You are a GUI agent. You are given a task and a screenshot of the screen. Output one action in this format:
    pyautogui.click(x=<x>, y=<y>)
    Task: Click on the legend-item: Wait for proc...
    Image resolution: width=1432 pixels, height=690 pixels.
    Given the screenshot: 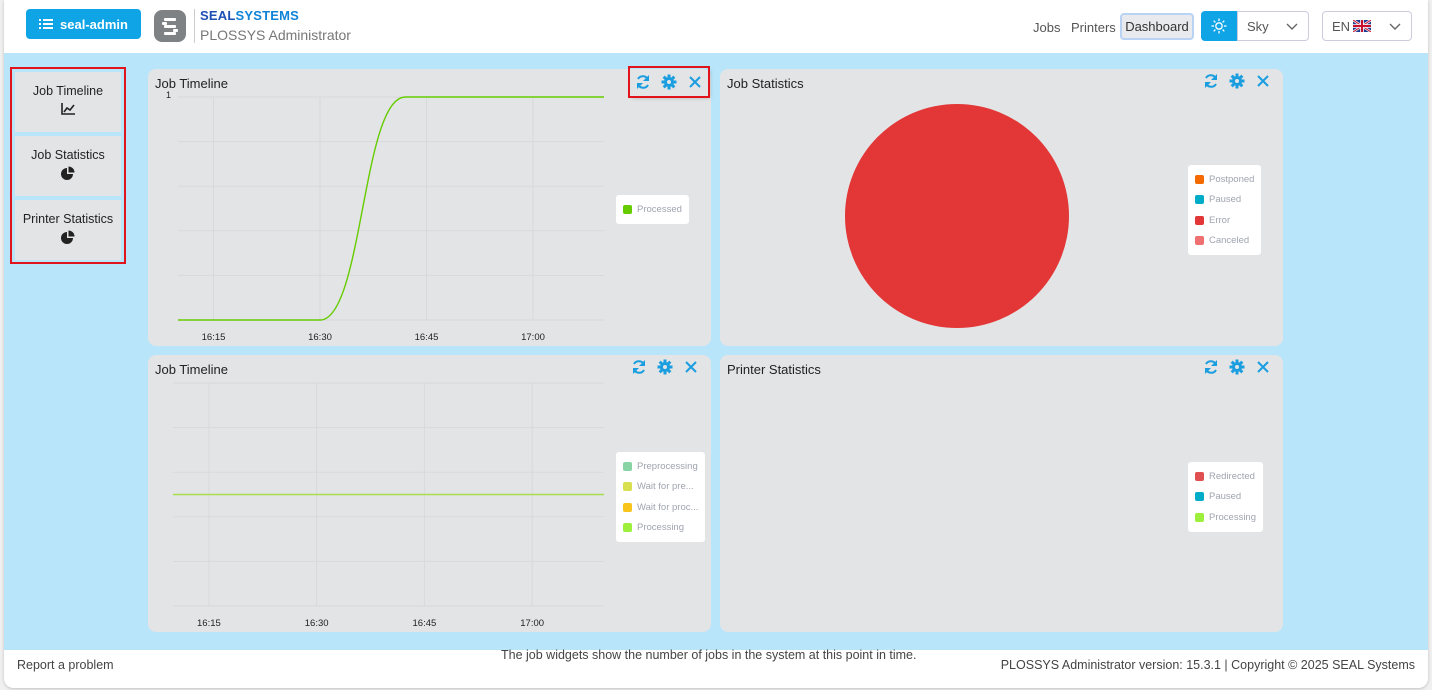 What is the action you would take?
    pyautogui.click(x=660, y=507)
    